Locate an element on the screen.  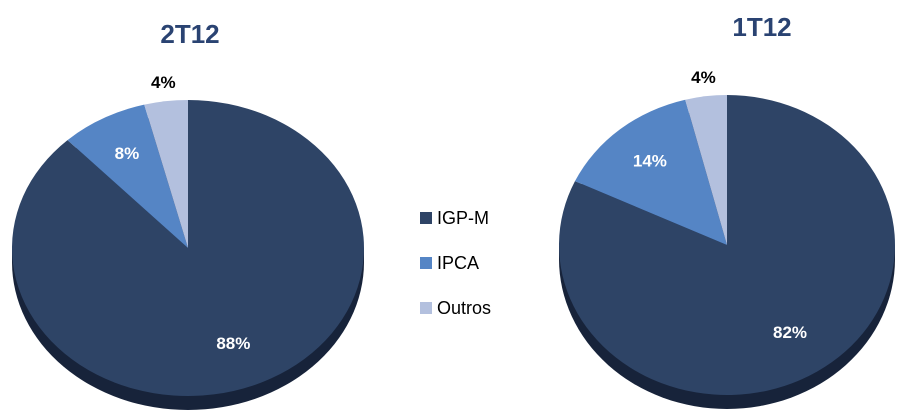
legend-label: IPCA is located at coordinates (458, 263).